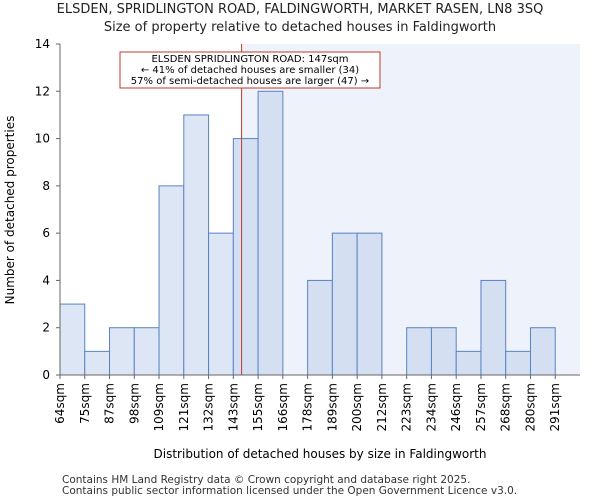 This screenshot has width=600, height=500. What do you see at coordinates (134, 403) in the screenshot?
I see `x-tick-label: 98sqm` at bounding box center [134, 403].